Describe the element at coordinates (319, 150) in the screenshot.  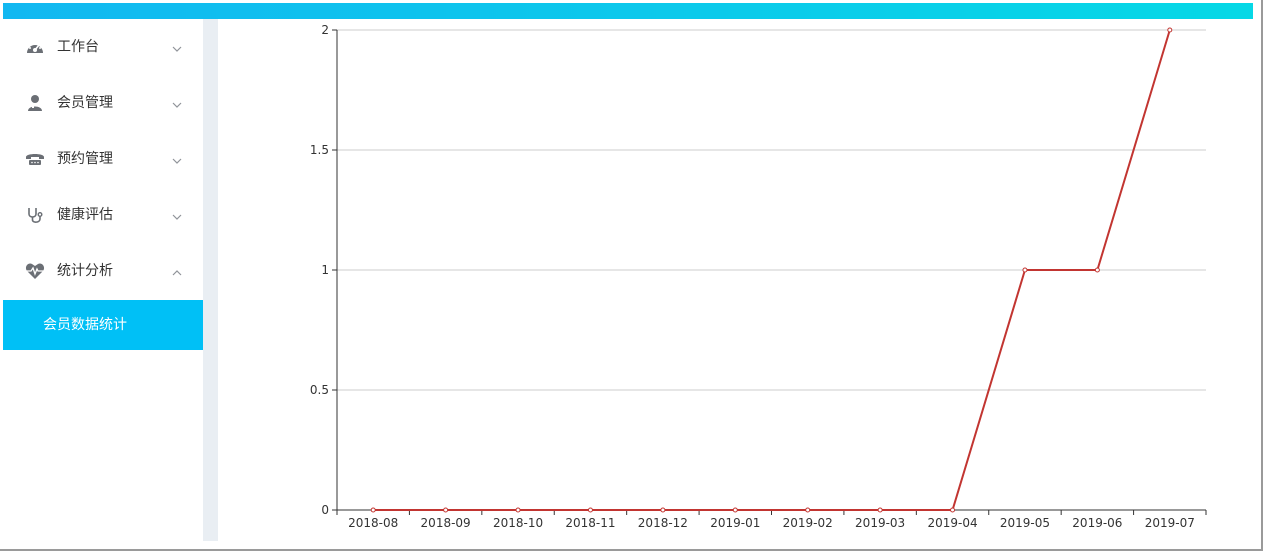
I see `y-tick-label: 1.5` at that location.